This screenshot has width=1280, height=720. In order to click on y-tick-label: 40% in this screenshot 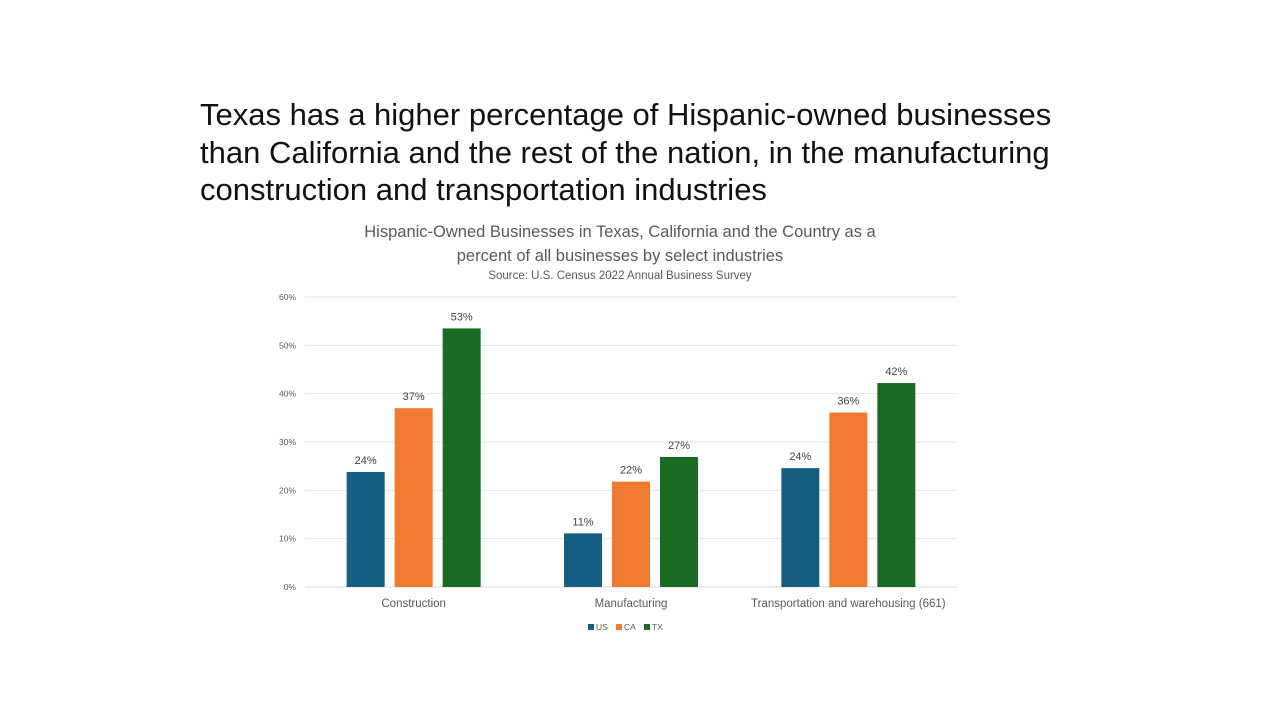, I will do `click(287, 394)`.